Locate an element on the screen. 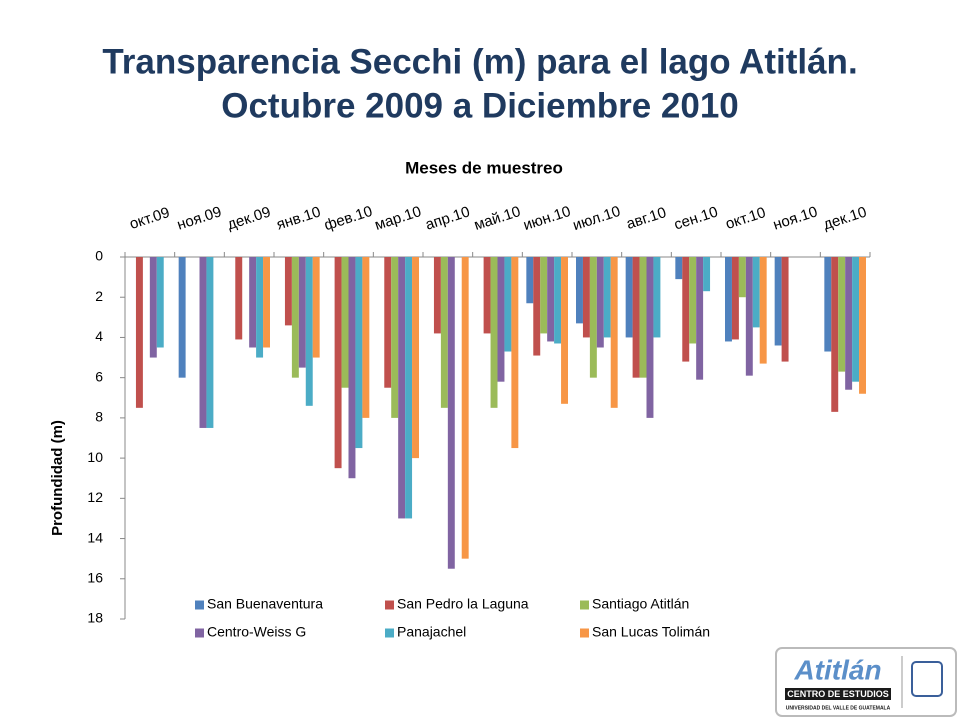  x-axis-title: Meses de muestreo is located at coordinates (484, 167).